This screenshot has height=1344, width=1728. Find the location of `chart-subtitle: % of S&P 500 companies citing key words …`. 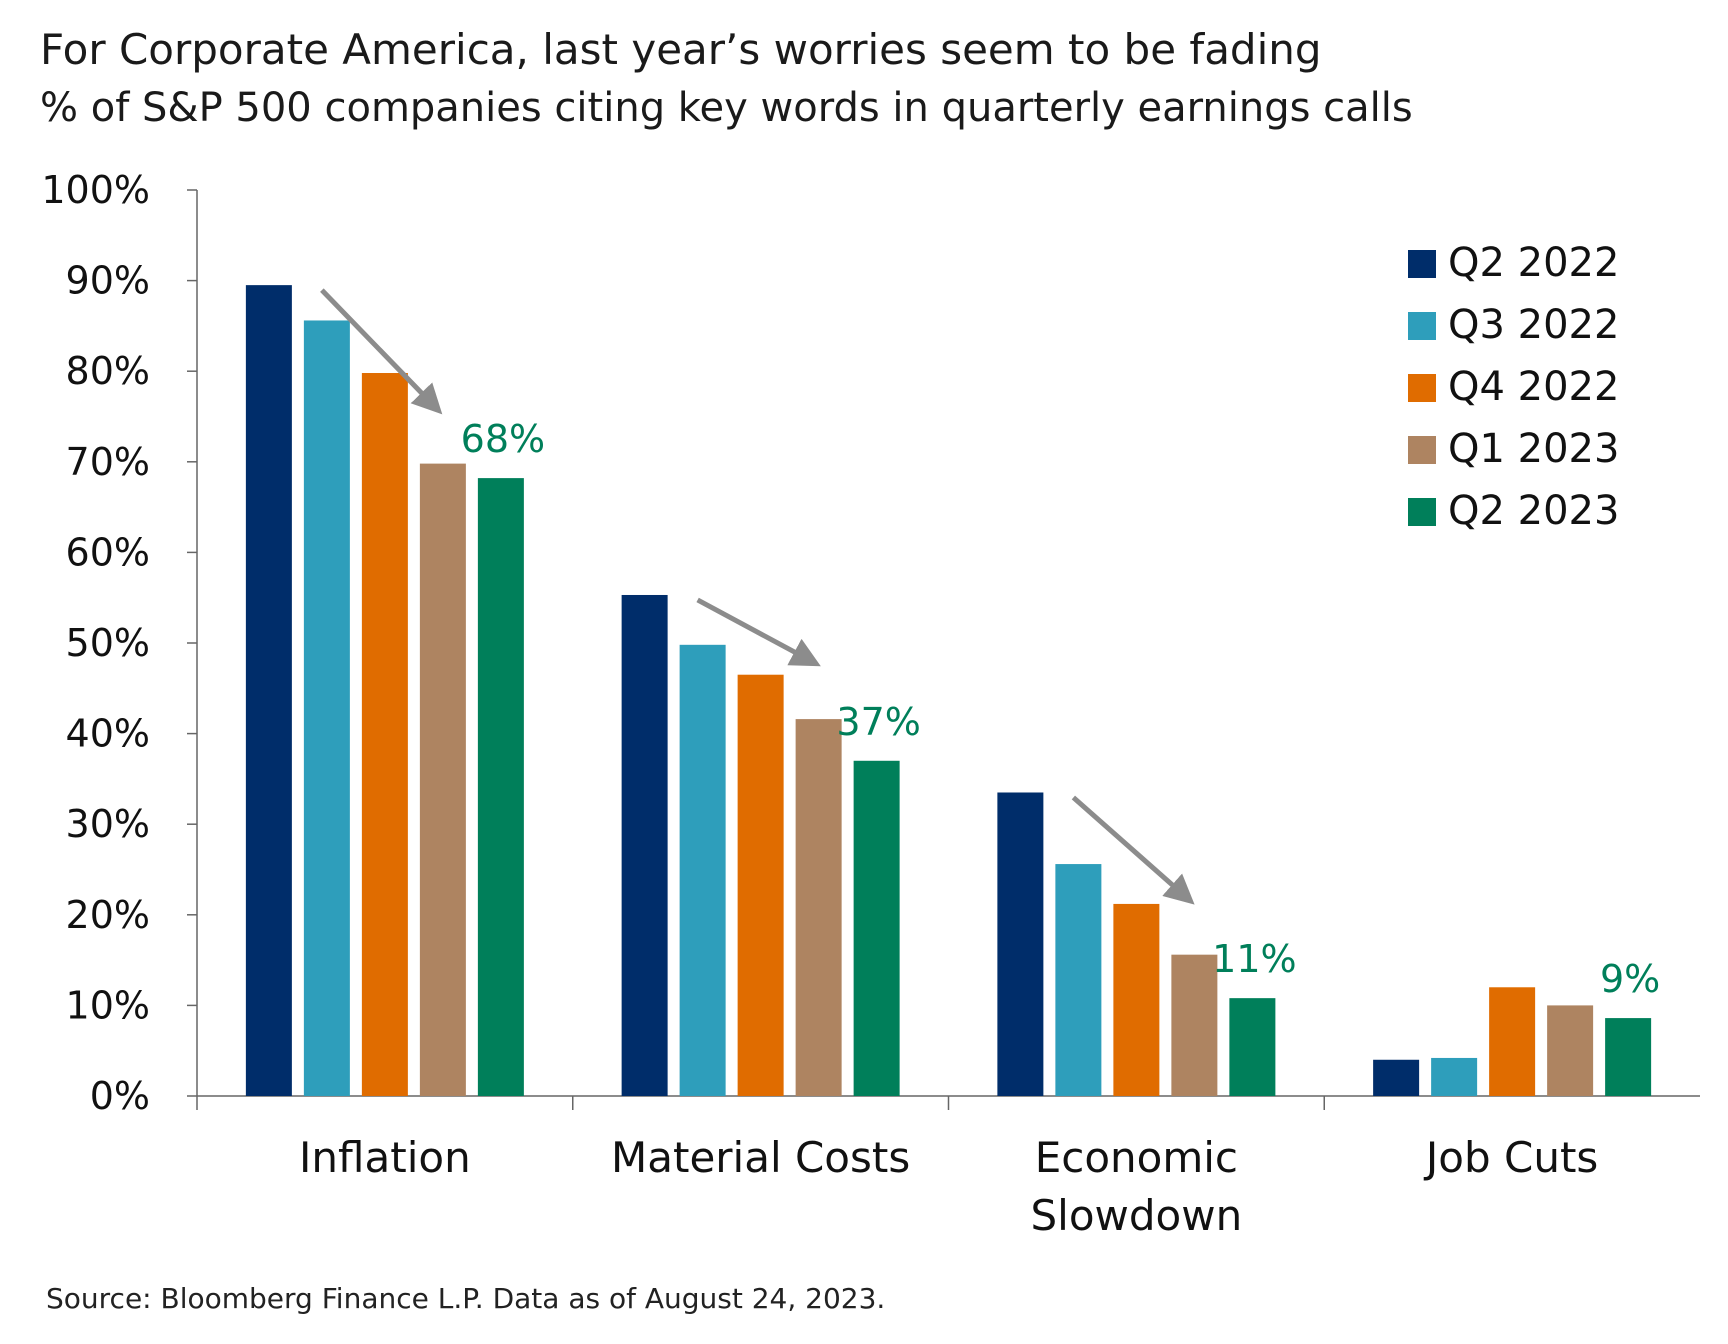

chart-subtitle: % of S&P 500 companies citing key words … is located at coordinates (726, 108).